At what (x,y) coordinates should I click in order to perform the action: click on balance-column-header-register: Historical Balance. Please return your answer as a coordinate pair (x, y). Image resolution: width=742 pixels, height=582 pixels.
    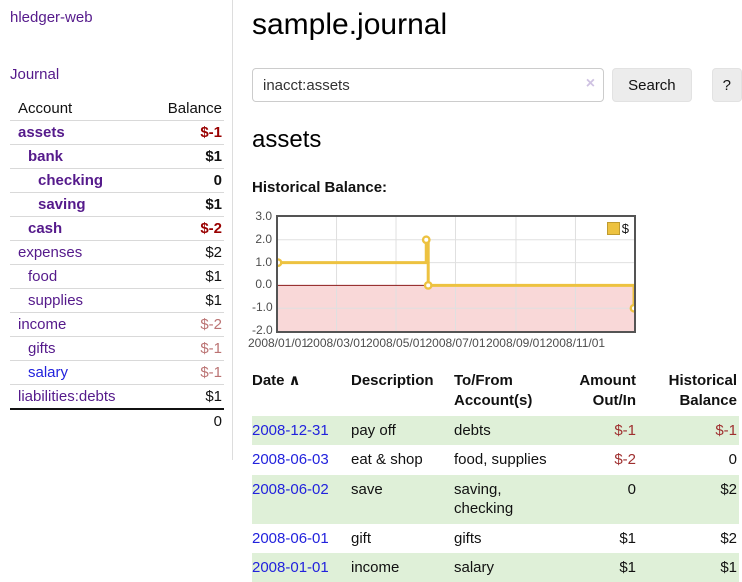
    Looking at the image, I should click on (702, 391).